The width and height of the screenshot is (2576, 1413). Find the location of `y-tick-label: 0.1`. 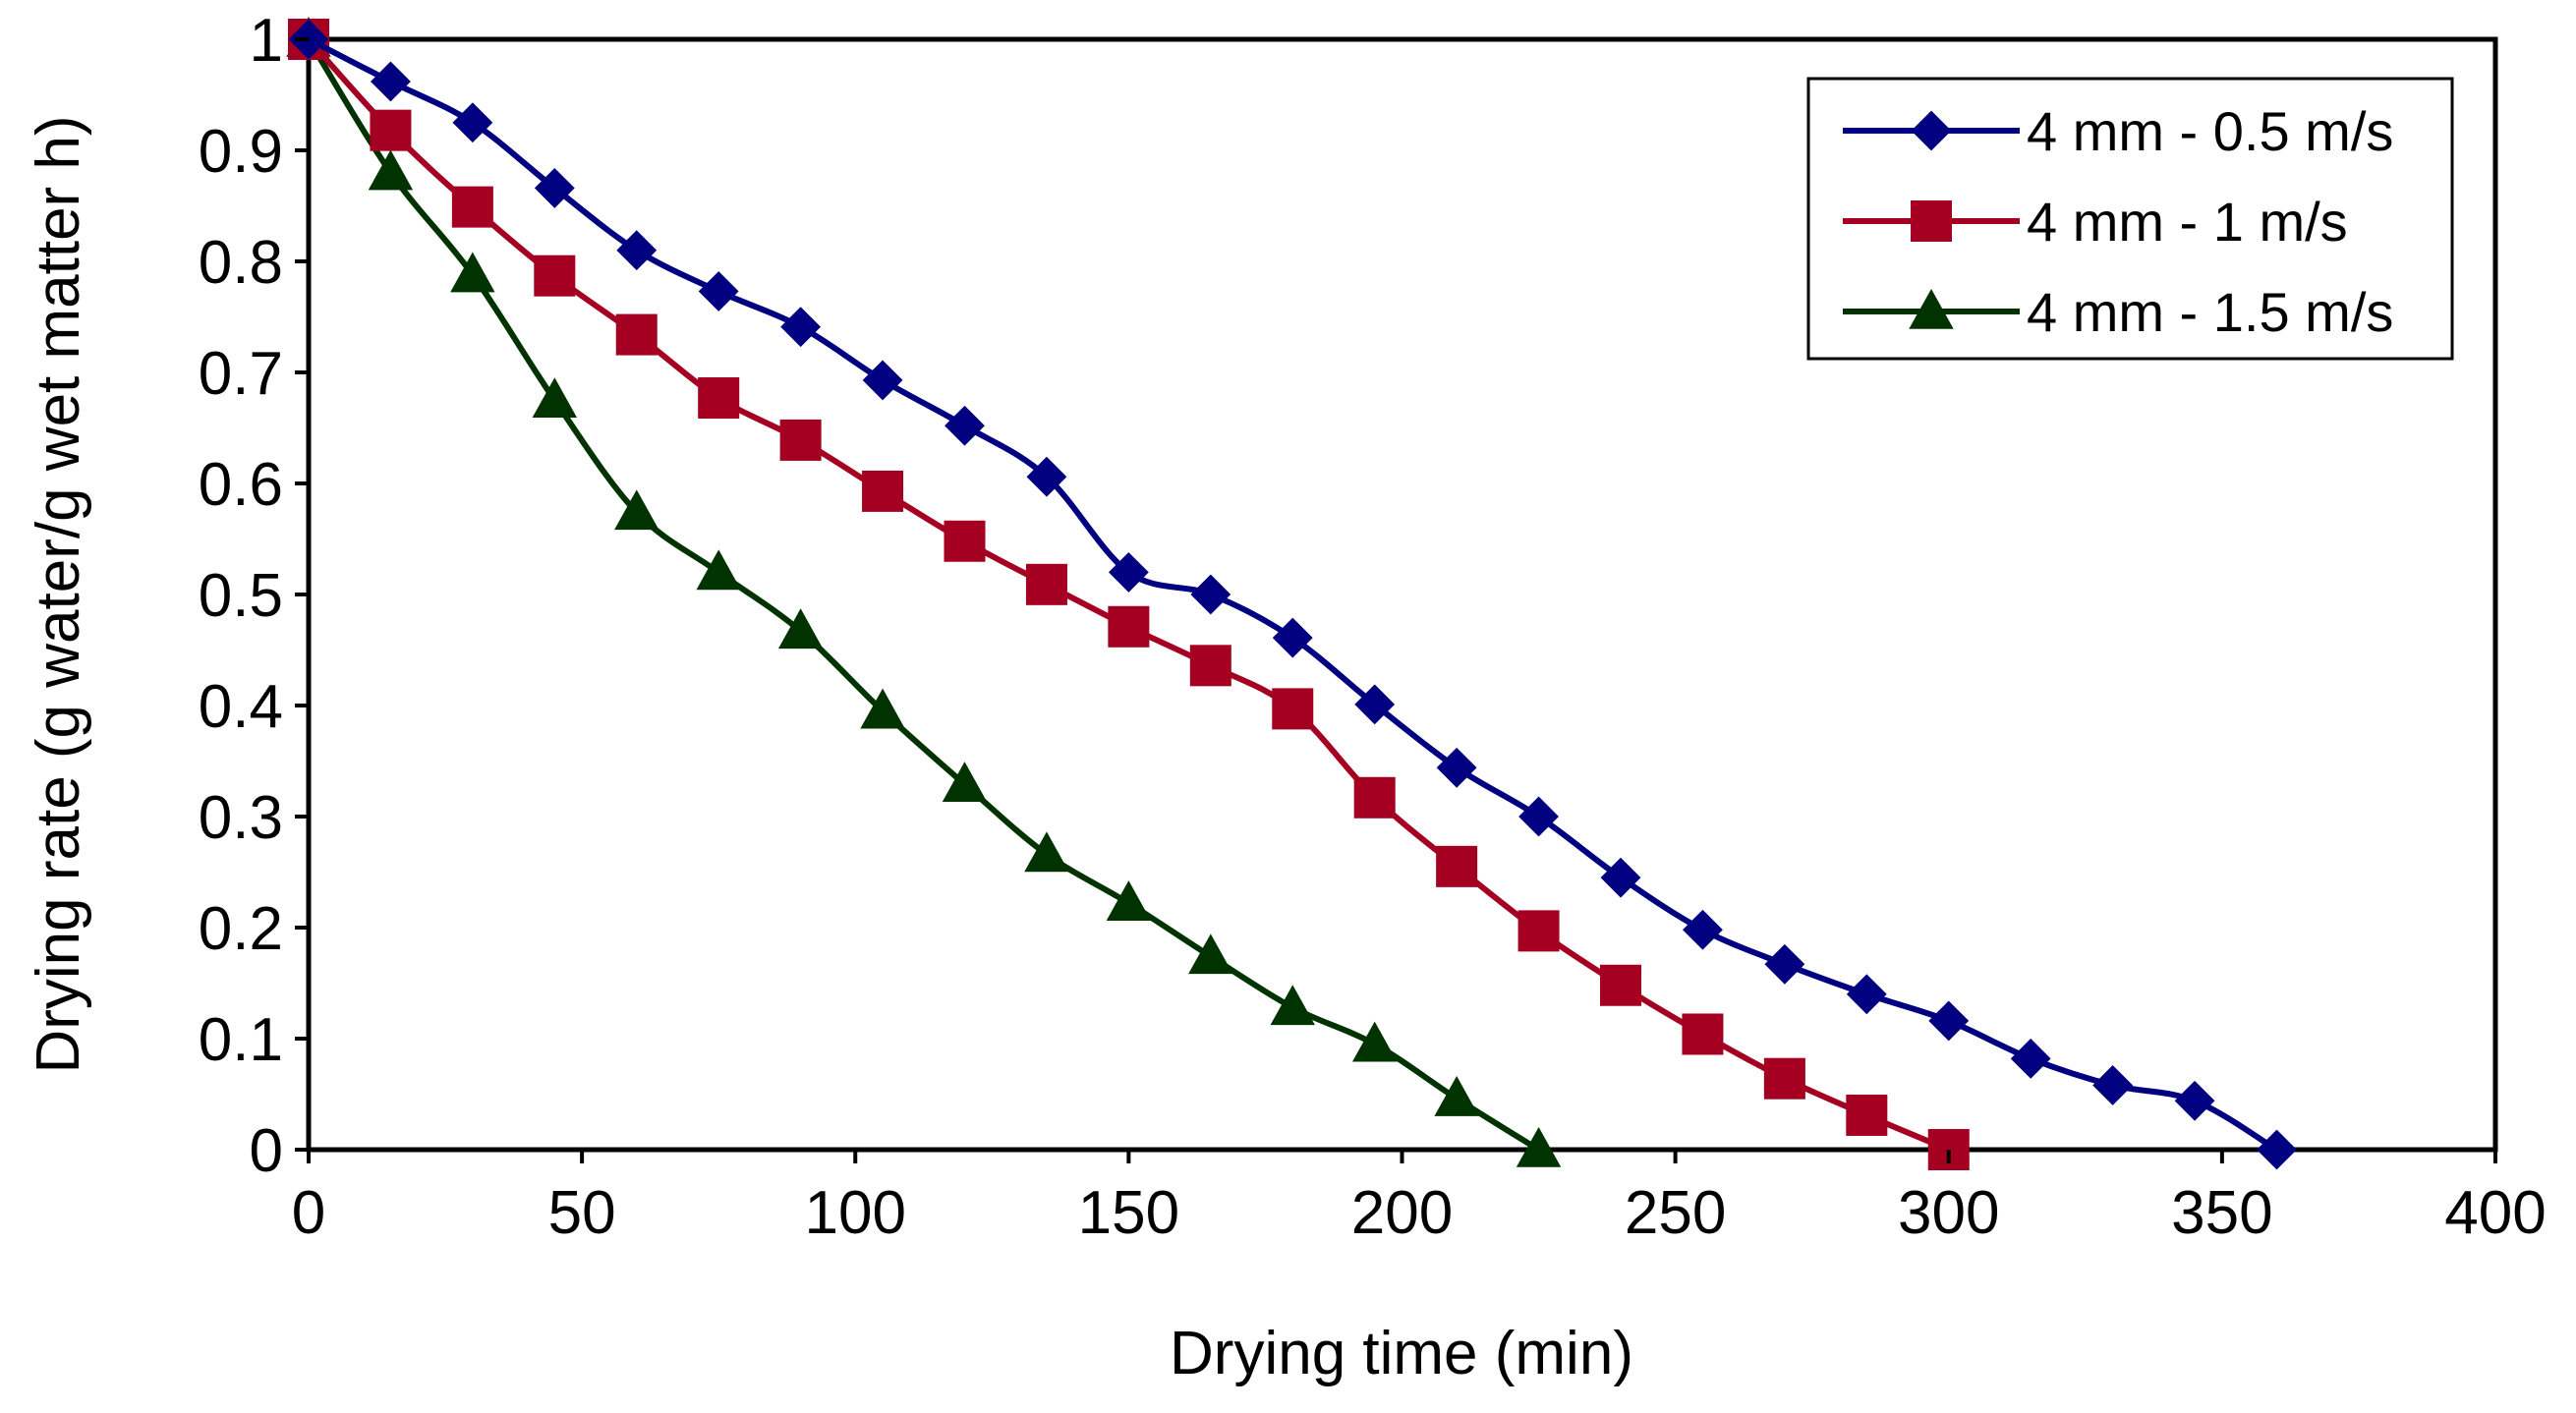

y-tick-label: 0.1 is located at coordinates (241, 1040).